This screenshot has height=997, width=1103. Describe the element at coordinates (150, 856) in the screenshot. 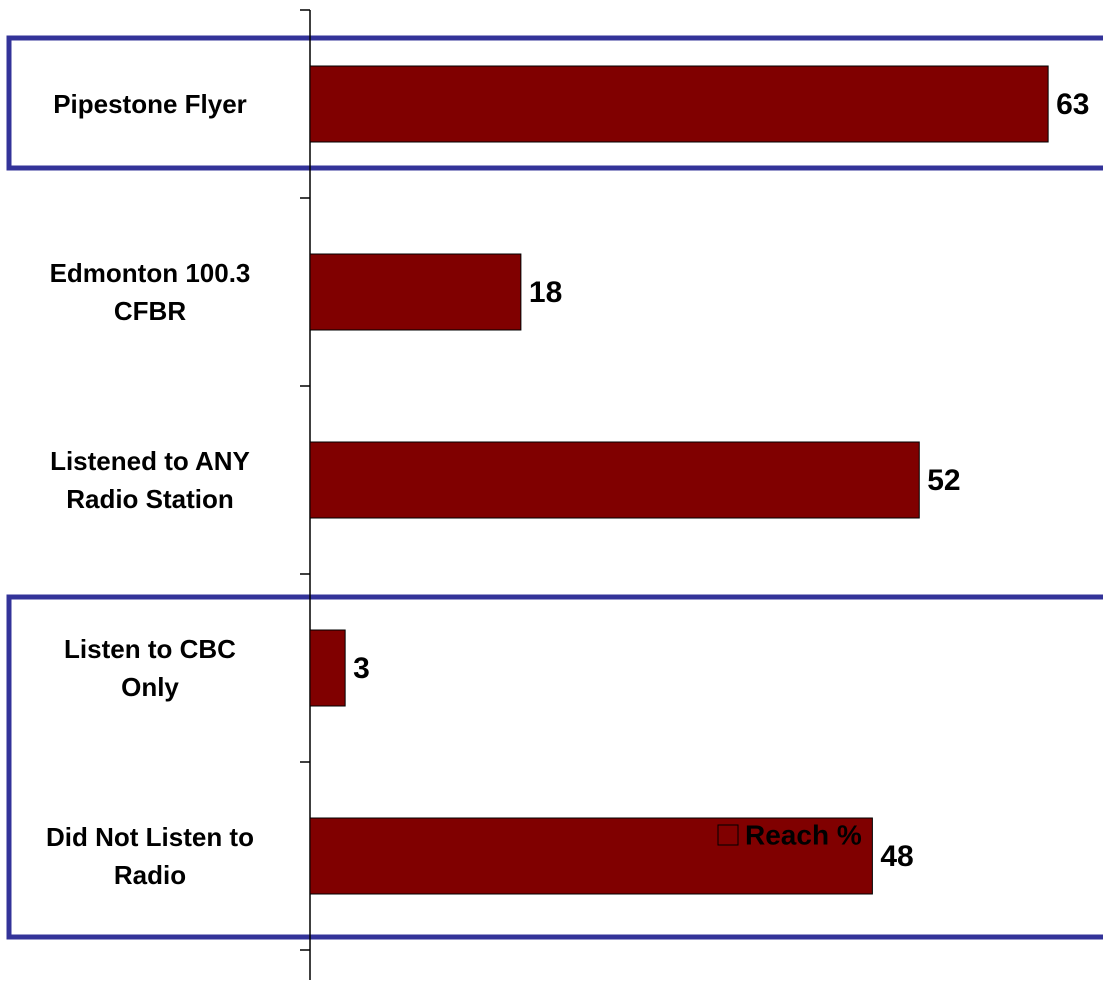

I see `category-label: Did Not Listen to Radio` at that location.